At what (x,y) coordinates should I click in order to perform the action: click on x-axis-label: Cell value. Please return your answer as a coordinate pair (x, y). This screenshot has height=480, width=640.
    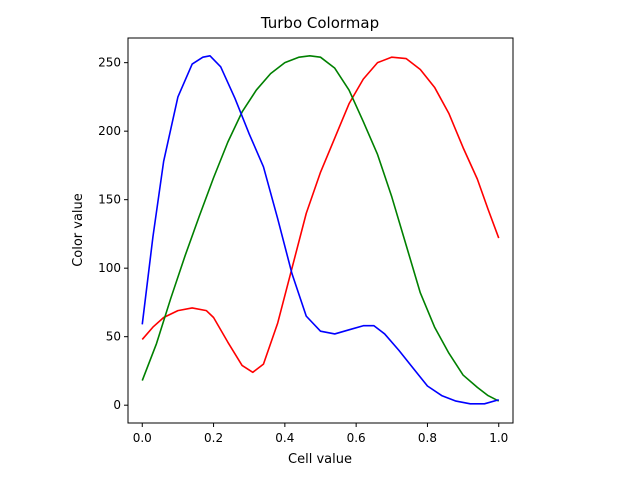
    Looking at the image, I should click on (320, 459).